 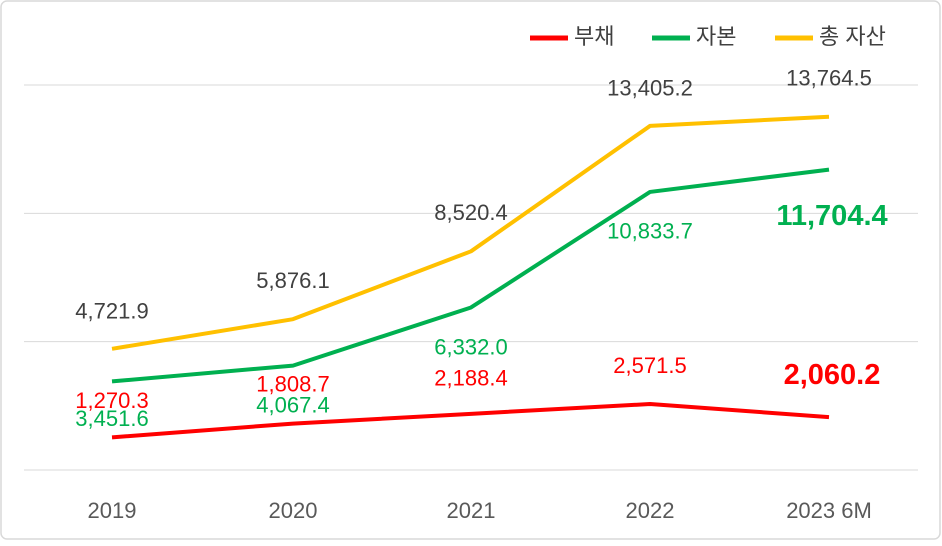 I want to click on data-label: 1,808.7, so click(x=292, y=383).